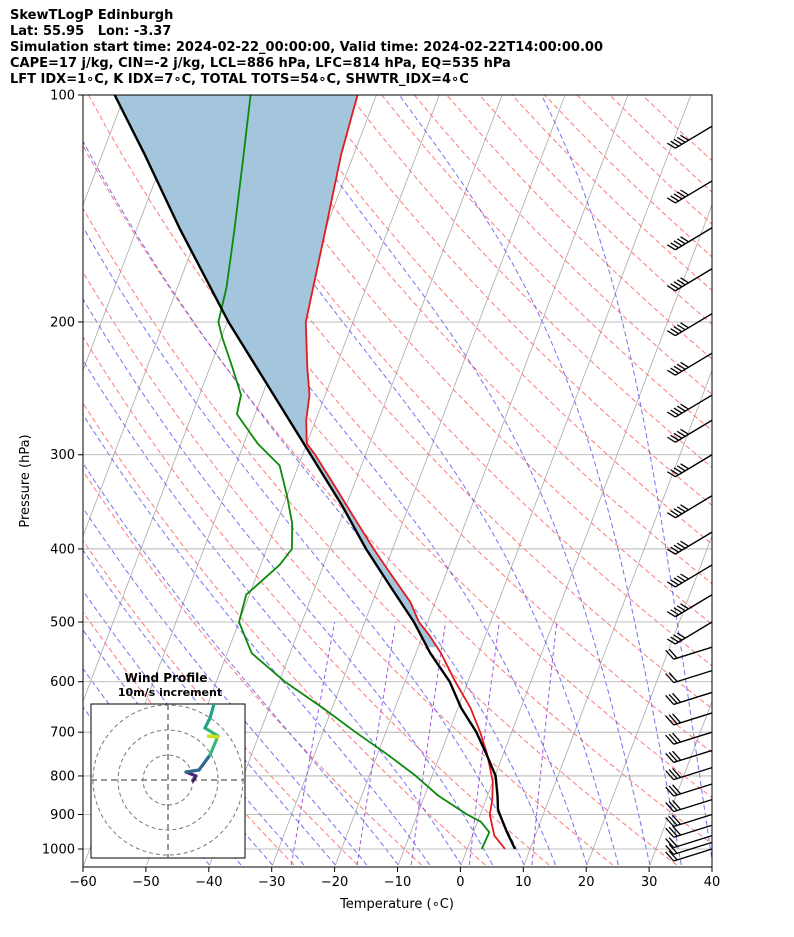 This screenshot has height=937, width=794. Describe the element at coordinates (397, 882) in the screenshot. I see `x-tick-label: −10` at that location.